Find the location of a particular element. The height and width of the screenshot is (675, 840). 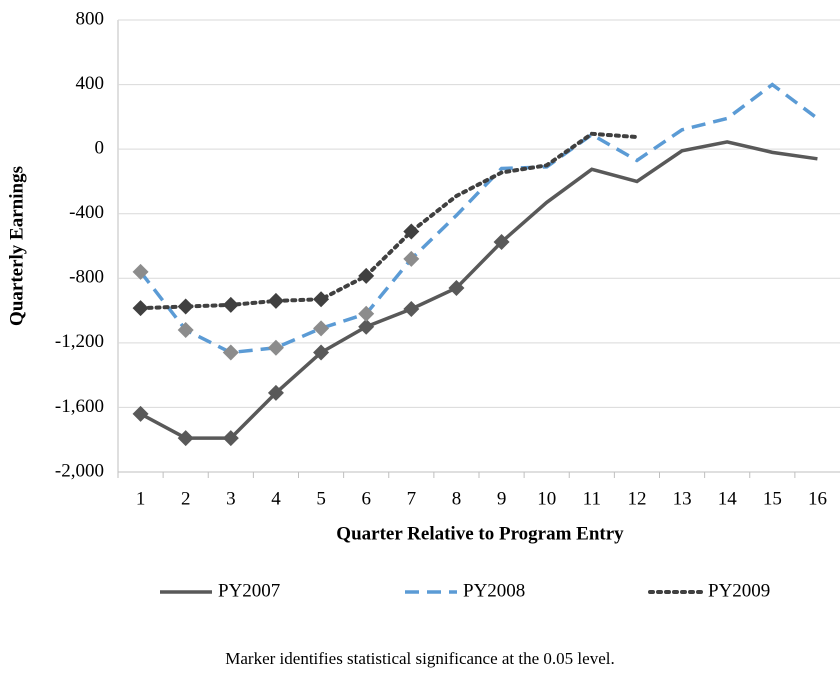

y-tick-label: -2,000 is located at coordinates (79, 470).